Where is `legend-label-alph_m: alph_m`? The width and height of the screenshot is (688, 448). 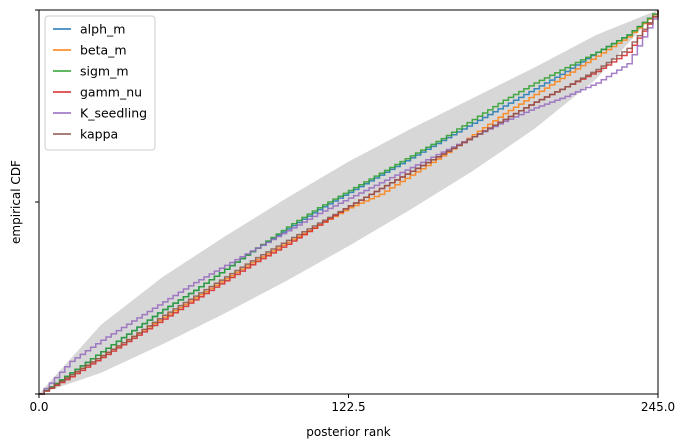
legend-label-alph_m: alph_m is located at coordinates (102, 29).